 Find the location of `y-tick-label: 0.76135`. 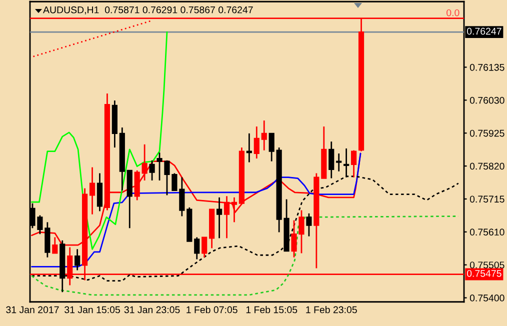

y-tick-label: 0.76135 is located at coordinates (487, 67).